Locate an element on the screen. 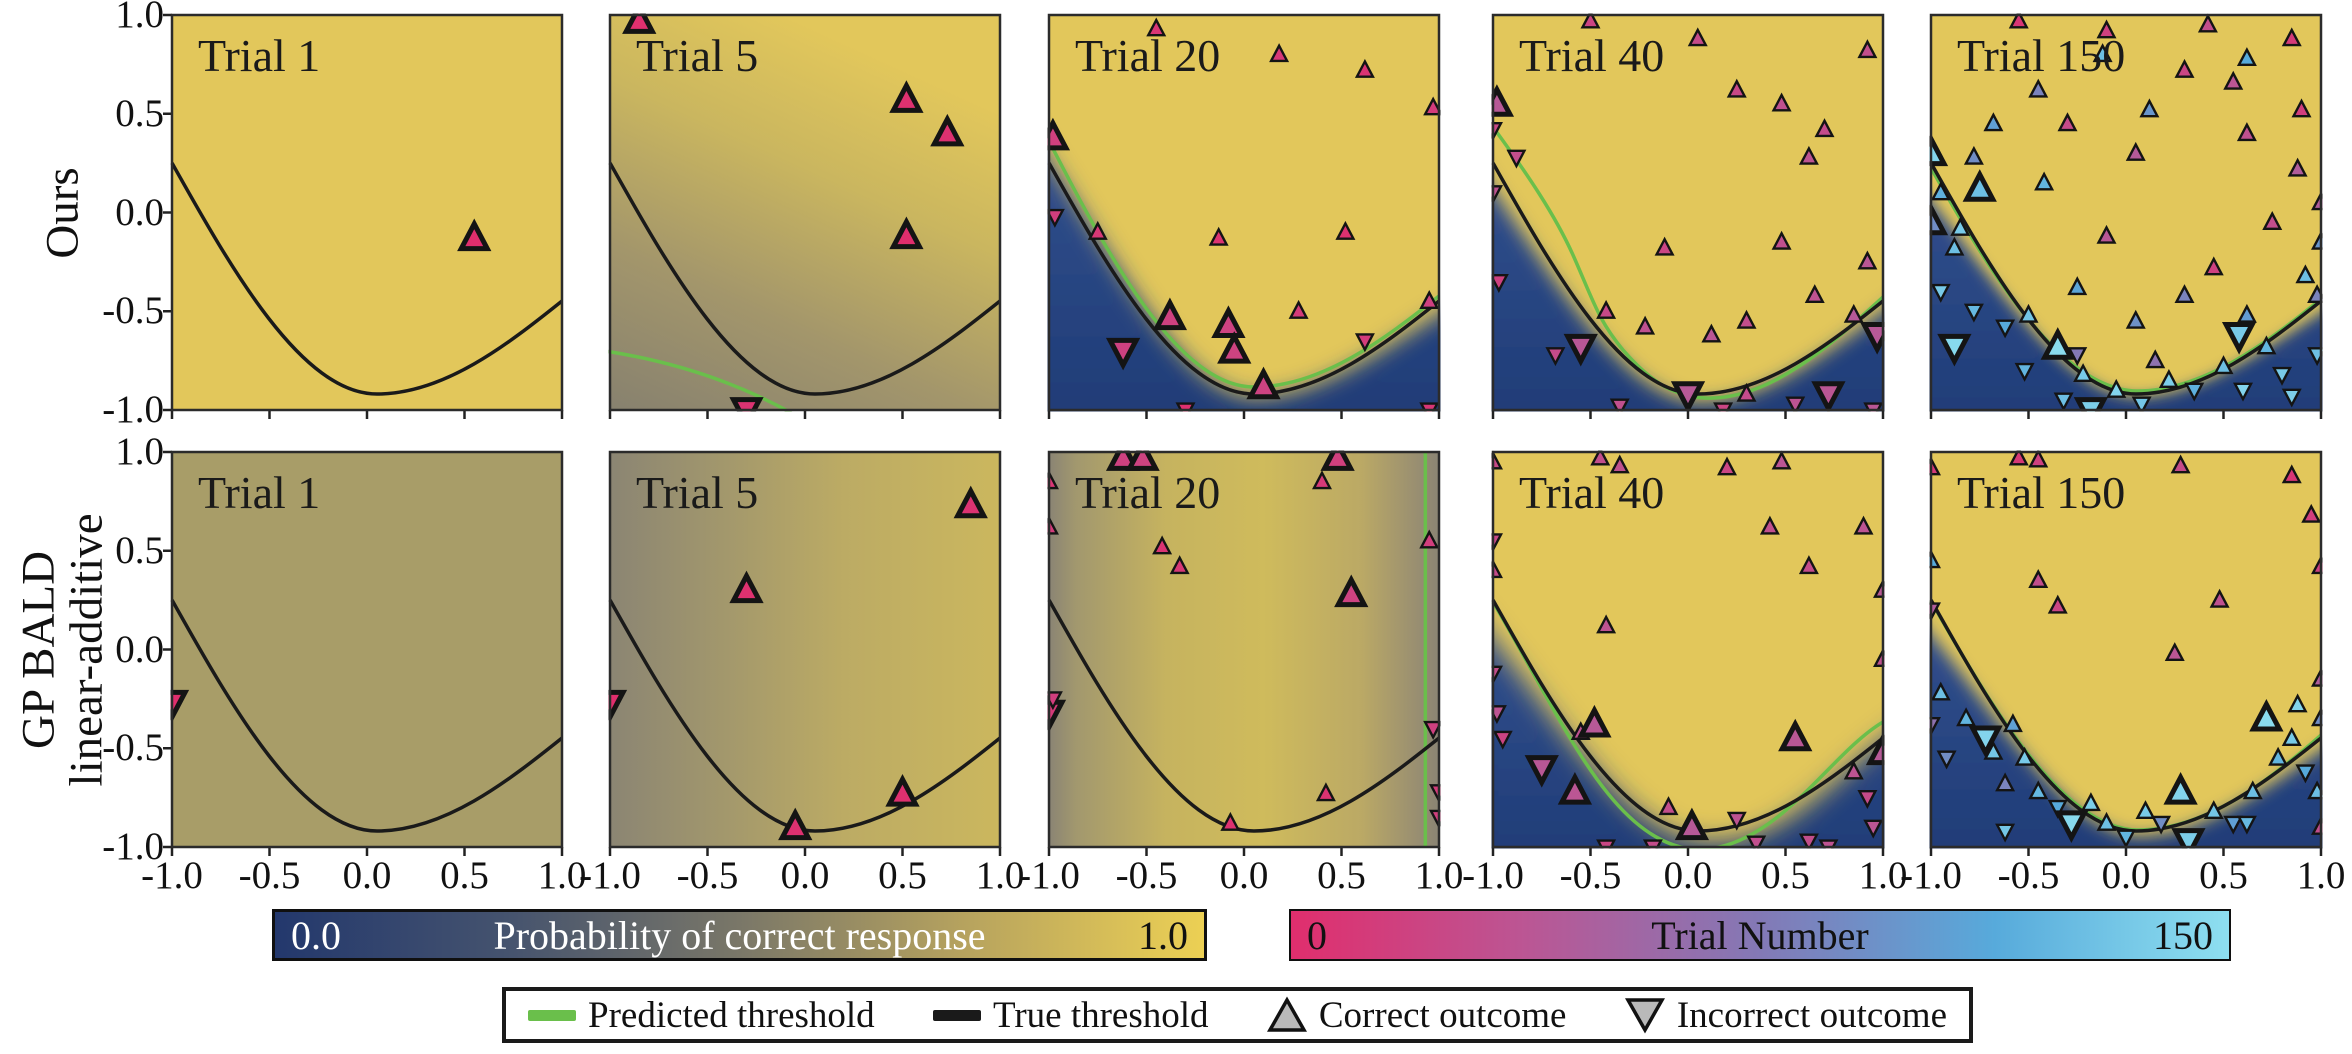 The width and height of the screenshot is (2352, 1054). panel-ours-trial-1: Trial 1 is located at coordinates (363, 216).